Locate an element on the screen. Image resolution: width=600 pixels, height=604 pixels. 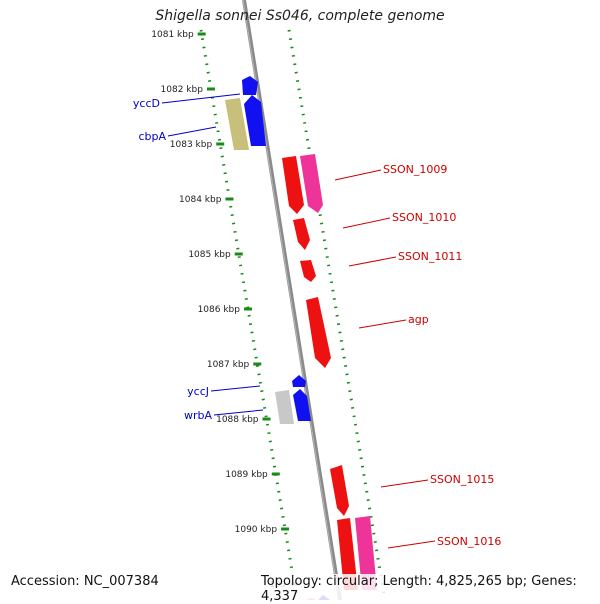
reverse-strand-genes is located at coordinates (329, 377).